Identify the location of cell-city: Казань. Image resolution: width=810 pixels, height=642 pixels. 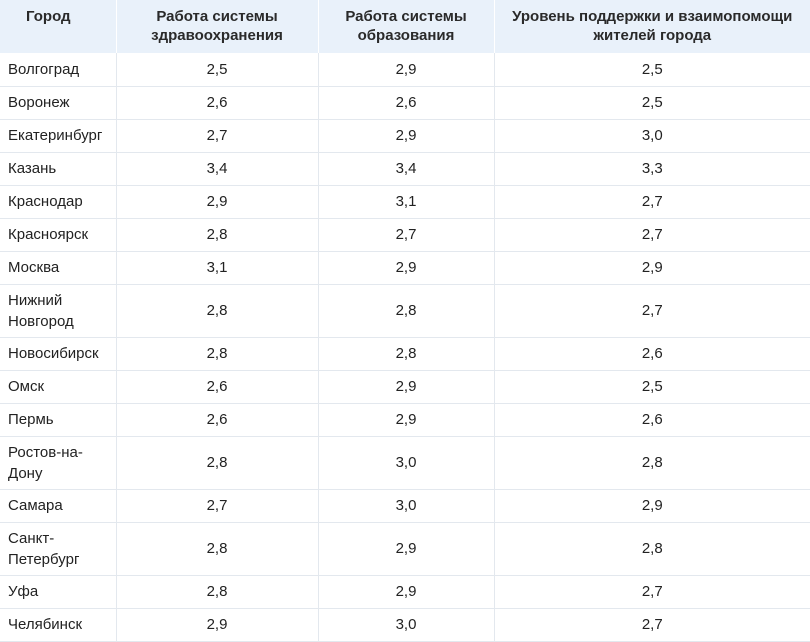
(58, 169).